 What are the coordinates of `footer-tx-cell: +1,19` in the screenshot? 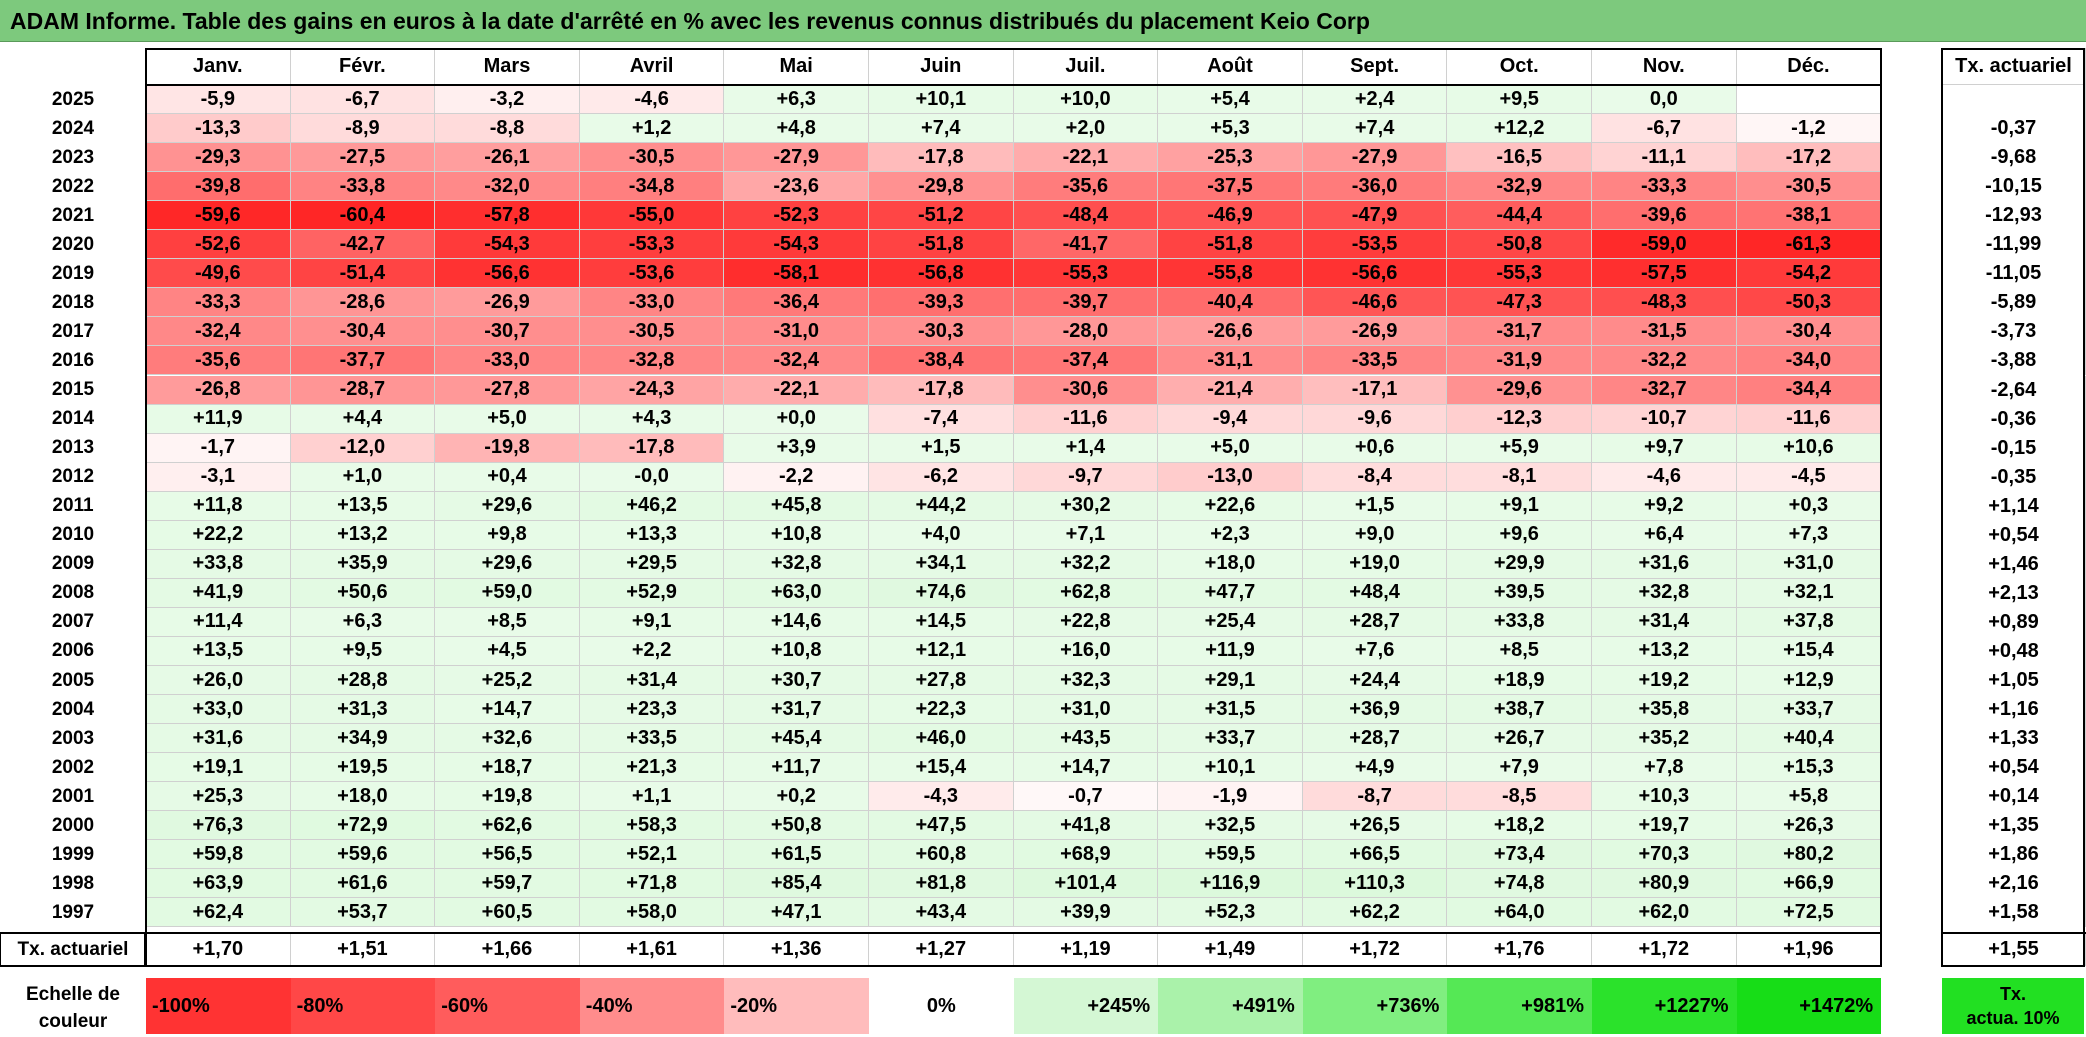 It's located at (1086, 949).